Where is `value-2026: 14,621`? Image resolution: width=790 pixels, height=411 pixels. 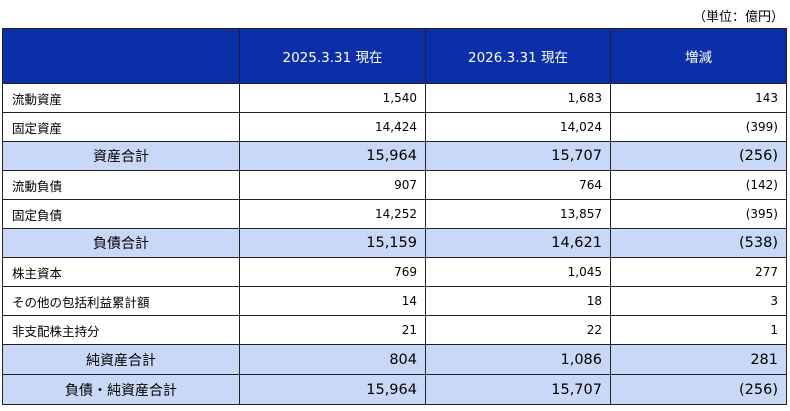 value-2026: 14,621 is located at coordinates (518, 243).